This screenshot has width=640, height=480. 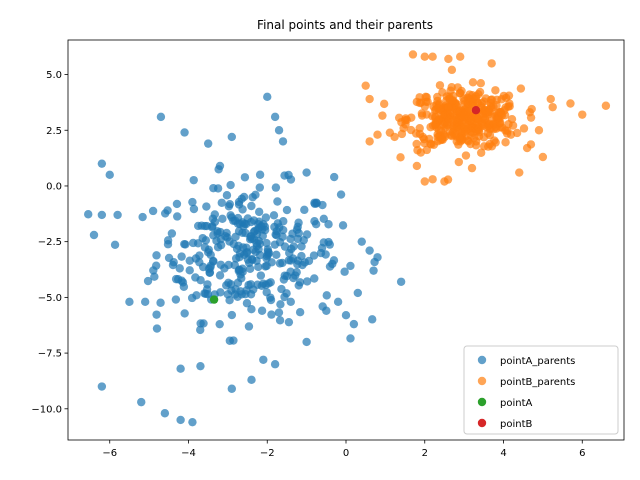 I want to click on legend-label-pointA: pointA, so click(x=516, y=403).